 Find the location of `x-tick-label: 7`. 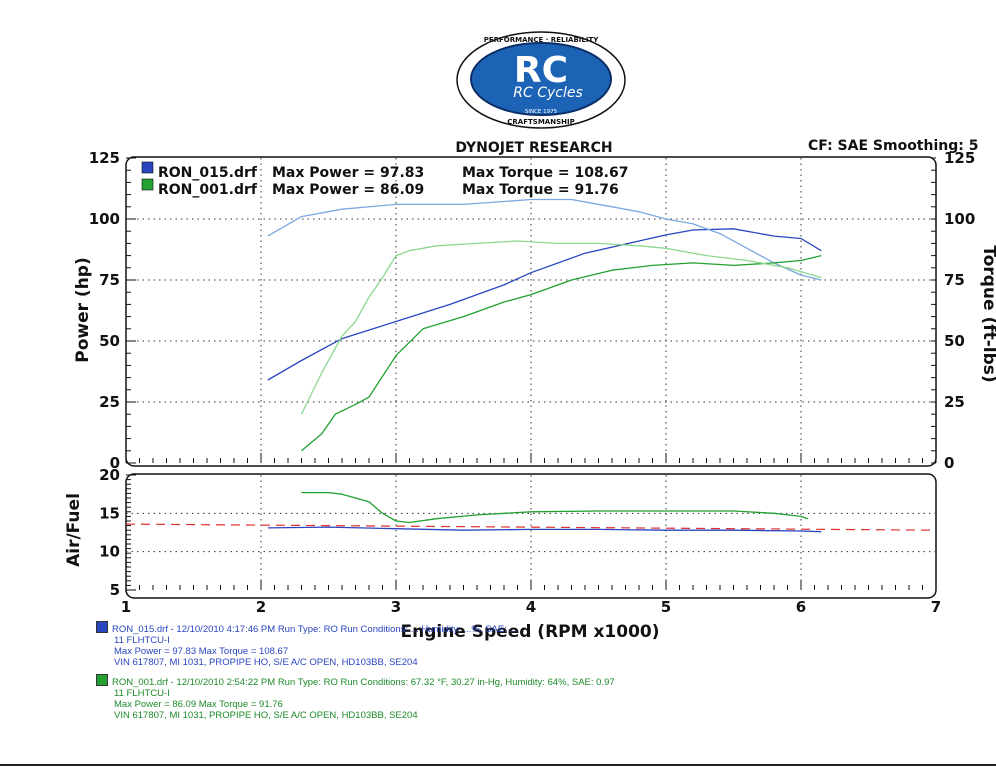

x-tick-label: 7 is located at coordinates (936, 607).